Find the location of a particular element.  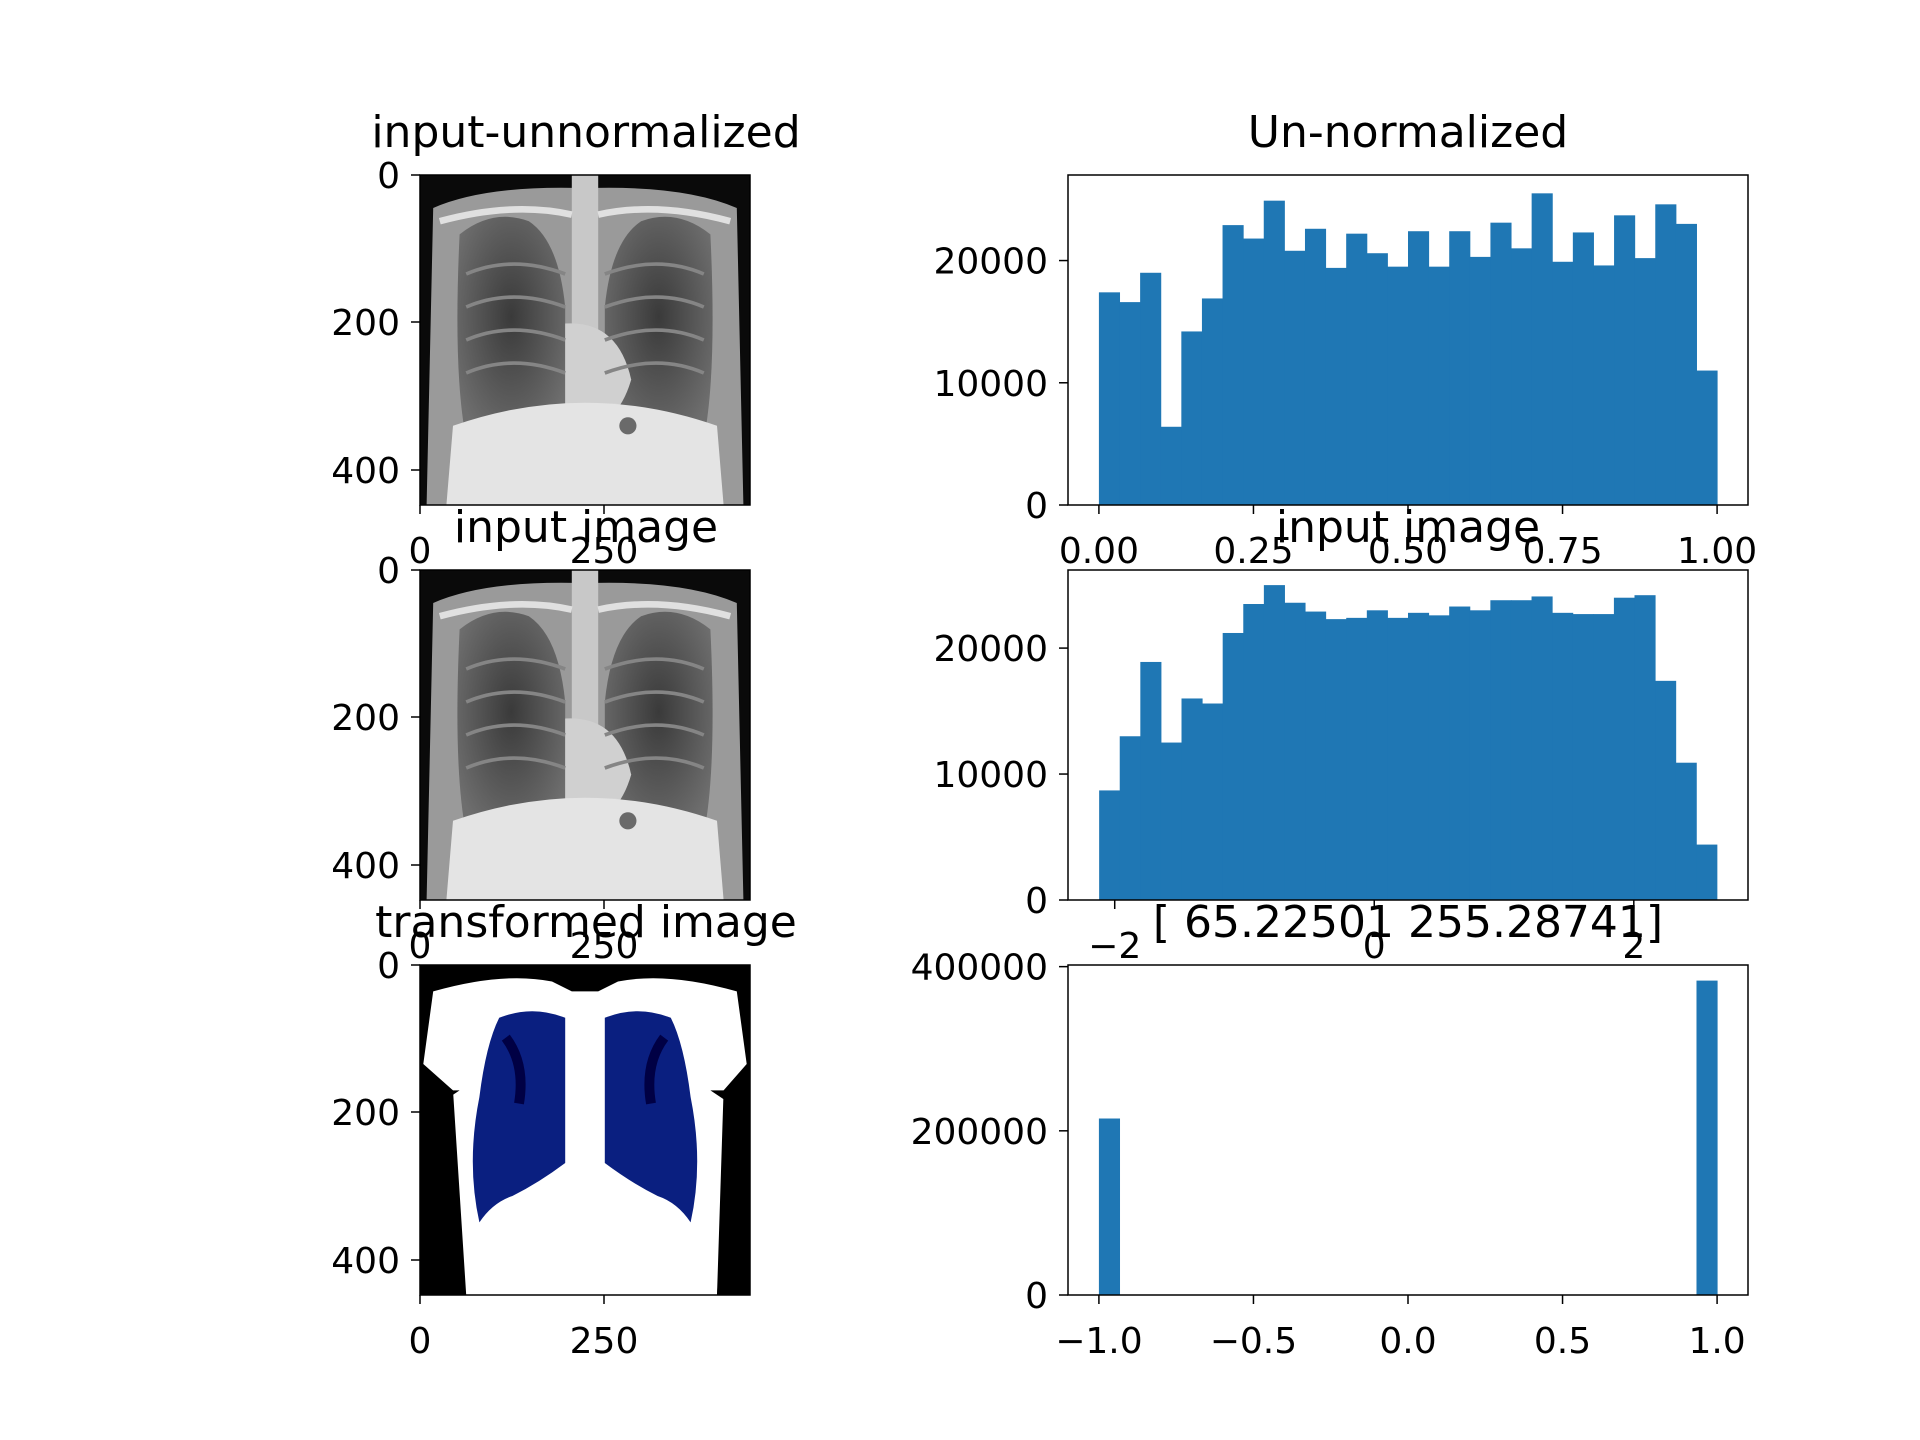

x-tick-label: 0.25 is located at coordinates (1253, 551).